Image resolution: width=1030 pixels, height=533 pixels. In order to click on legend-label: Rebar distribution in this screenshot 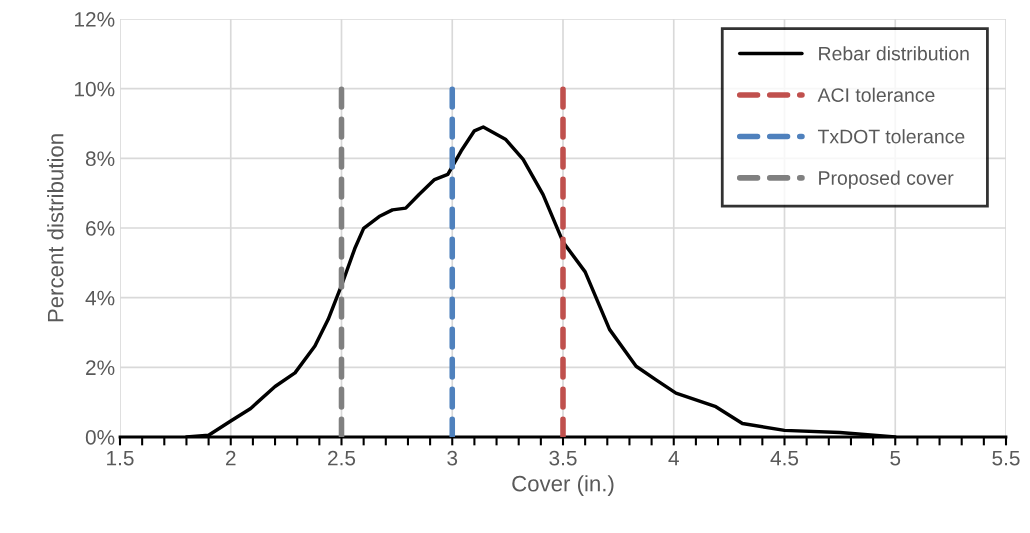, I will do `click(894, 53)`.